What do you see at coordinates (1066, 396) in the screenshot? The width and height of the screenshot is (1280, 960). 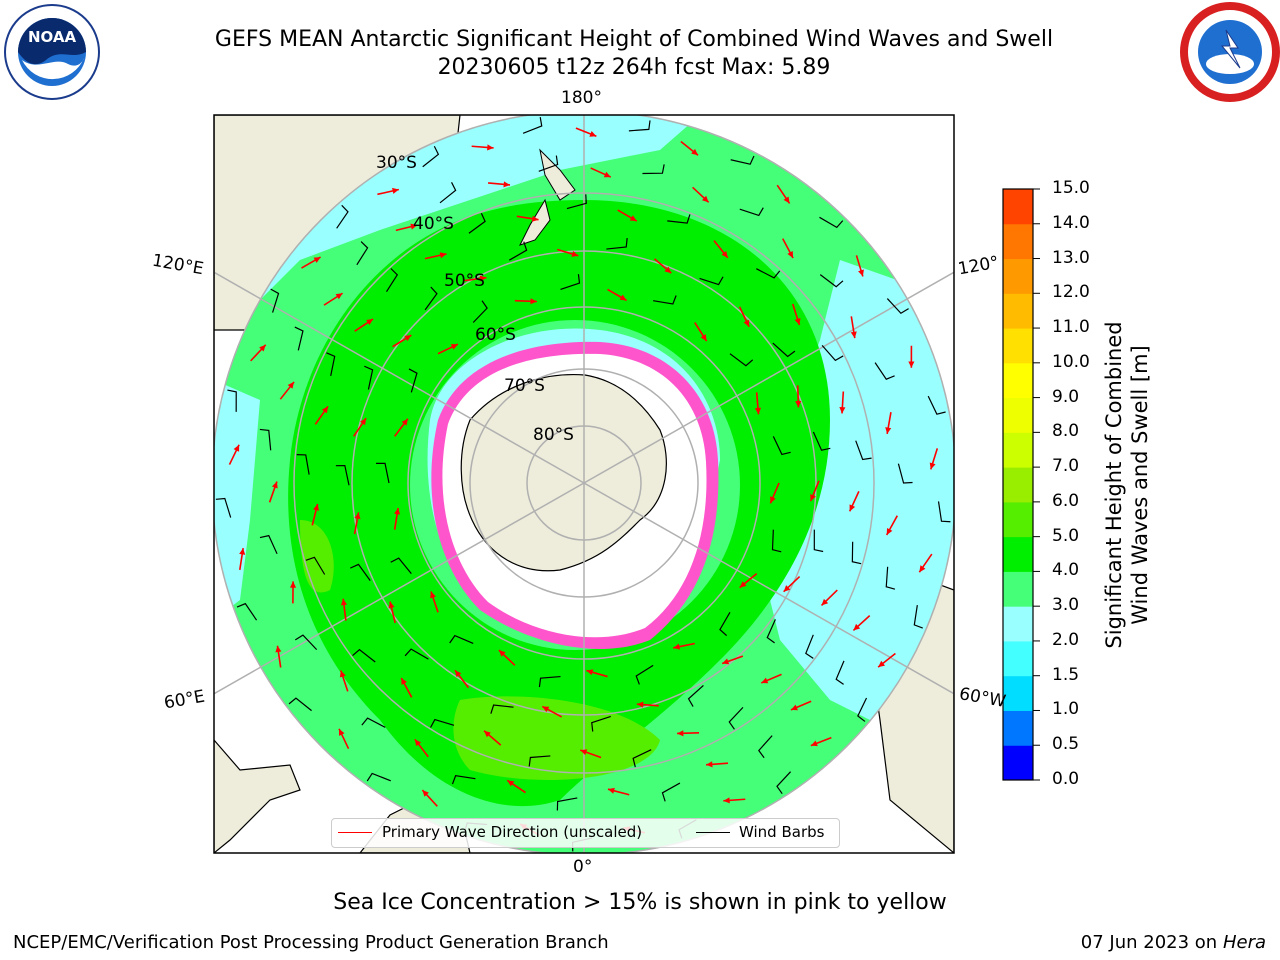 I see `colorbar-tick-label: 9.0` at bounding box center [1066, 396].